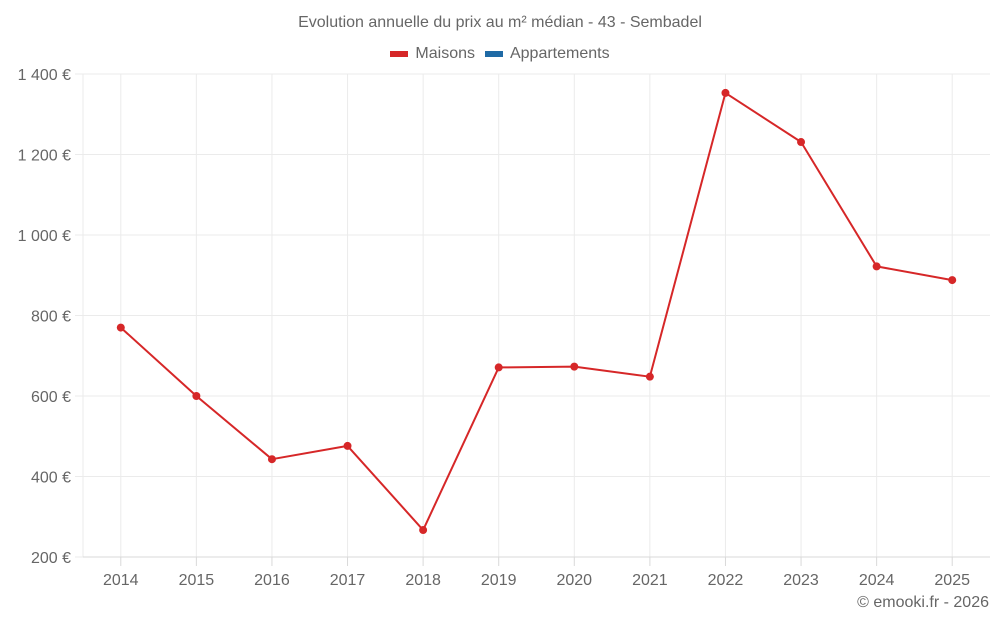 This screenshot has width=1000, height=625. What do you see at coordinates (650, 580) in the screenshot?
I see `x-tick-label: 2021` at bounding box center [650, 580].